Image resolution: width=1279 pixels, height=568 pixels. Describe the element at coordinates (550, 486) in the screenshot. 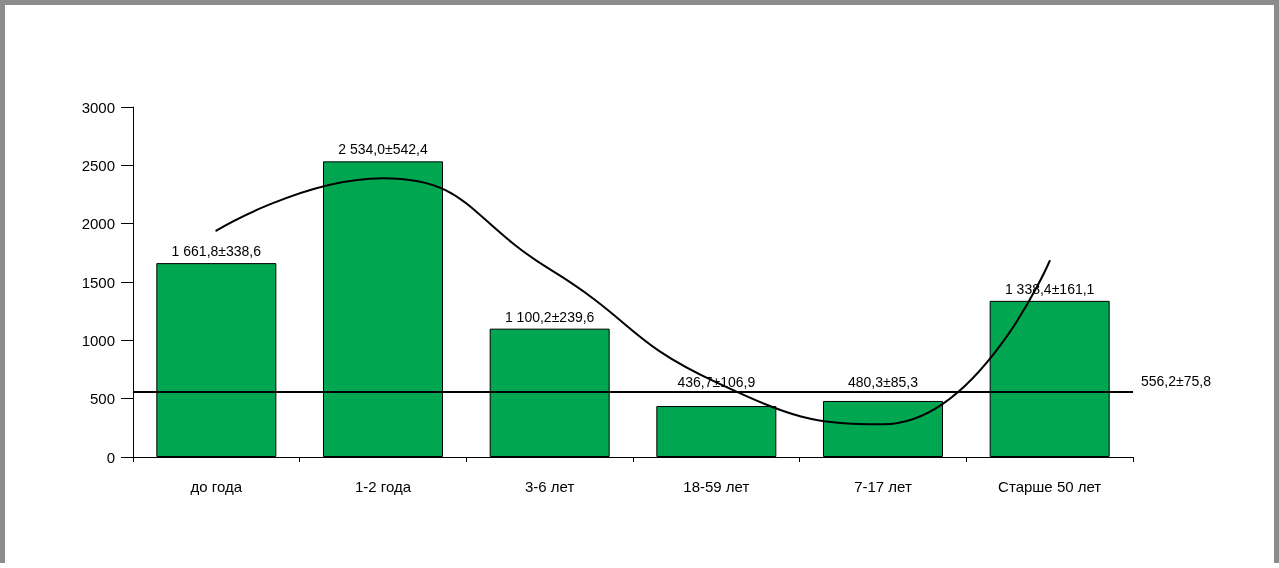

I see `x-tick-label: 3-6 лет` at that location.